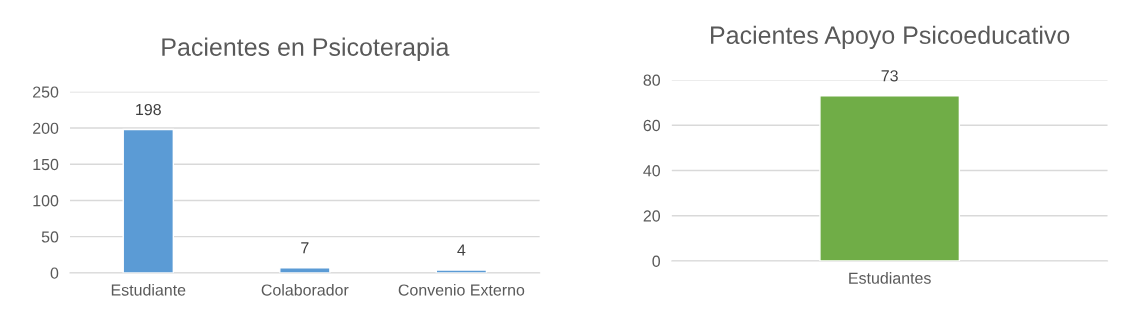  What do you see at coordinates (652, 171) in the screenshot?
I see `y-tick-label: 40` at bounding box center [652, 171].